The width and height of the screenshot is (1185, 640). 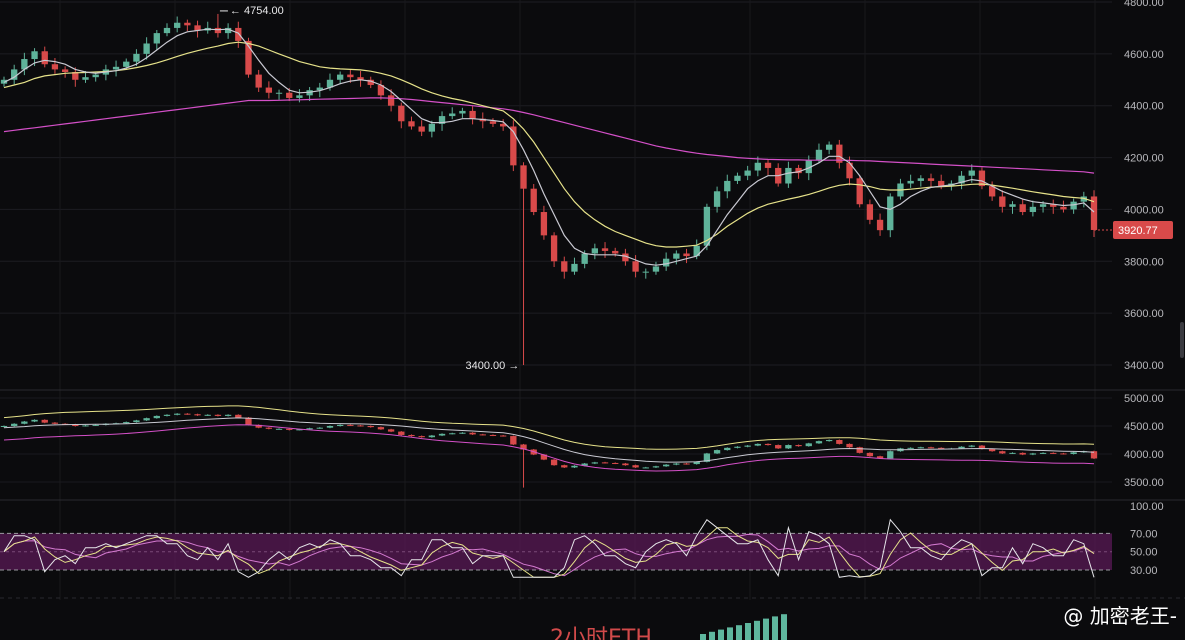 What do you see at coordinates (1144, 210) in the screenshot?
I see `main-y-tick-label: 4000.00` at bounding box center [1144, 210].